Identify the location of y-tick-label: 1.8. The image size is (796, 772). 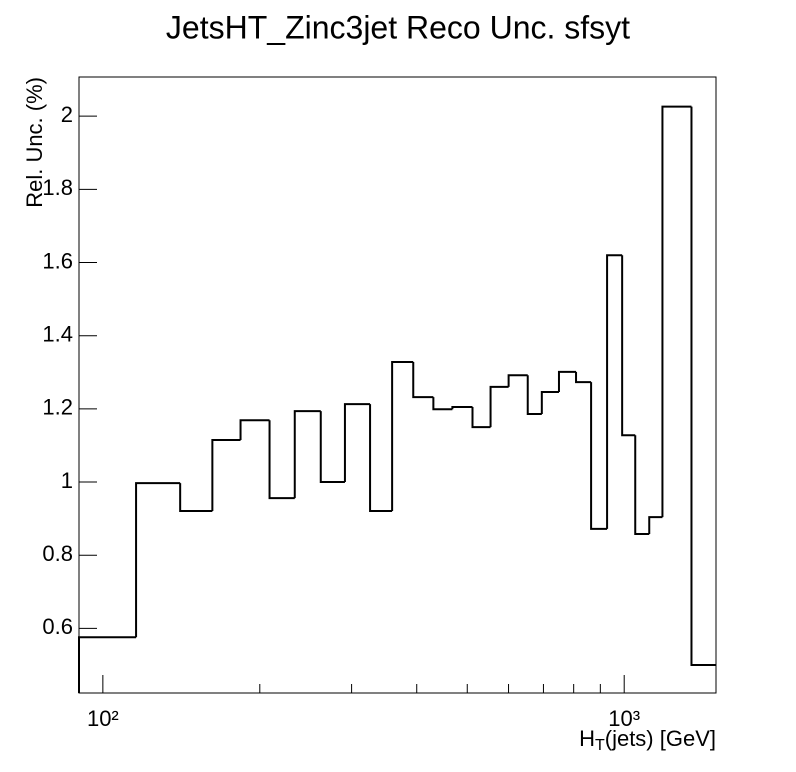
(57, 187).